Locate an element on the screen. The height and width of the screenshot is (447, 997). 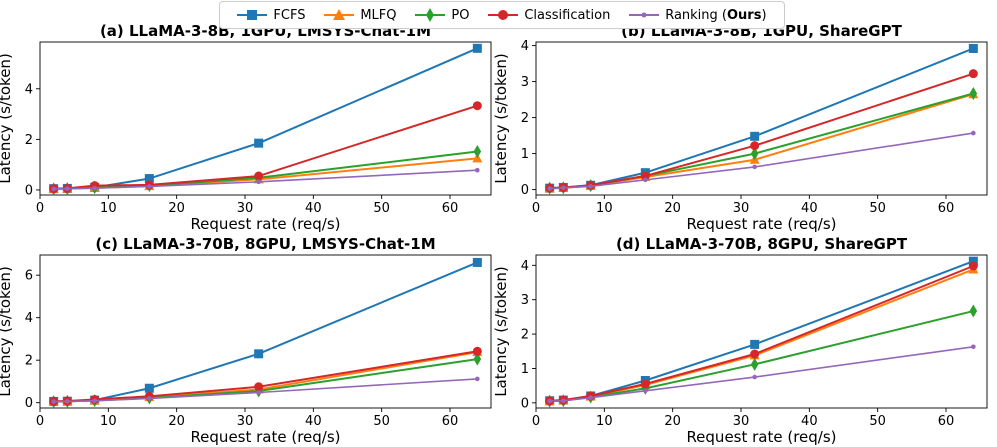
series-fcfs-b is located at coordinates (761, 118).